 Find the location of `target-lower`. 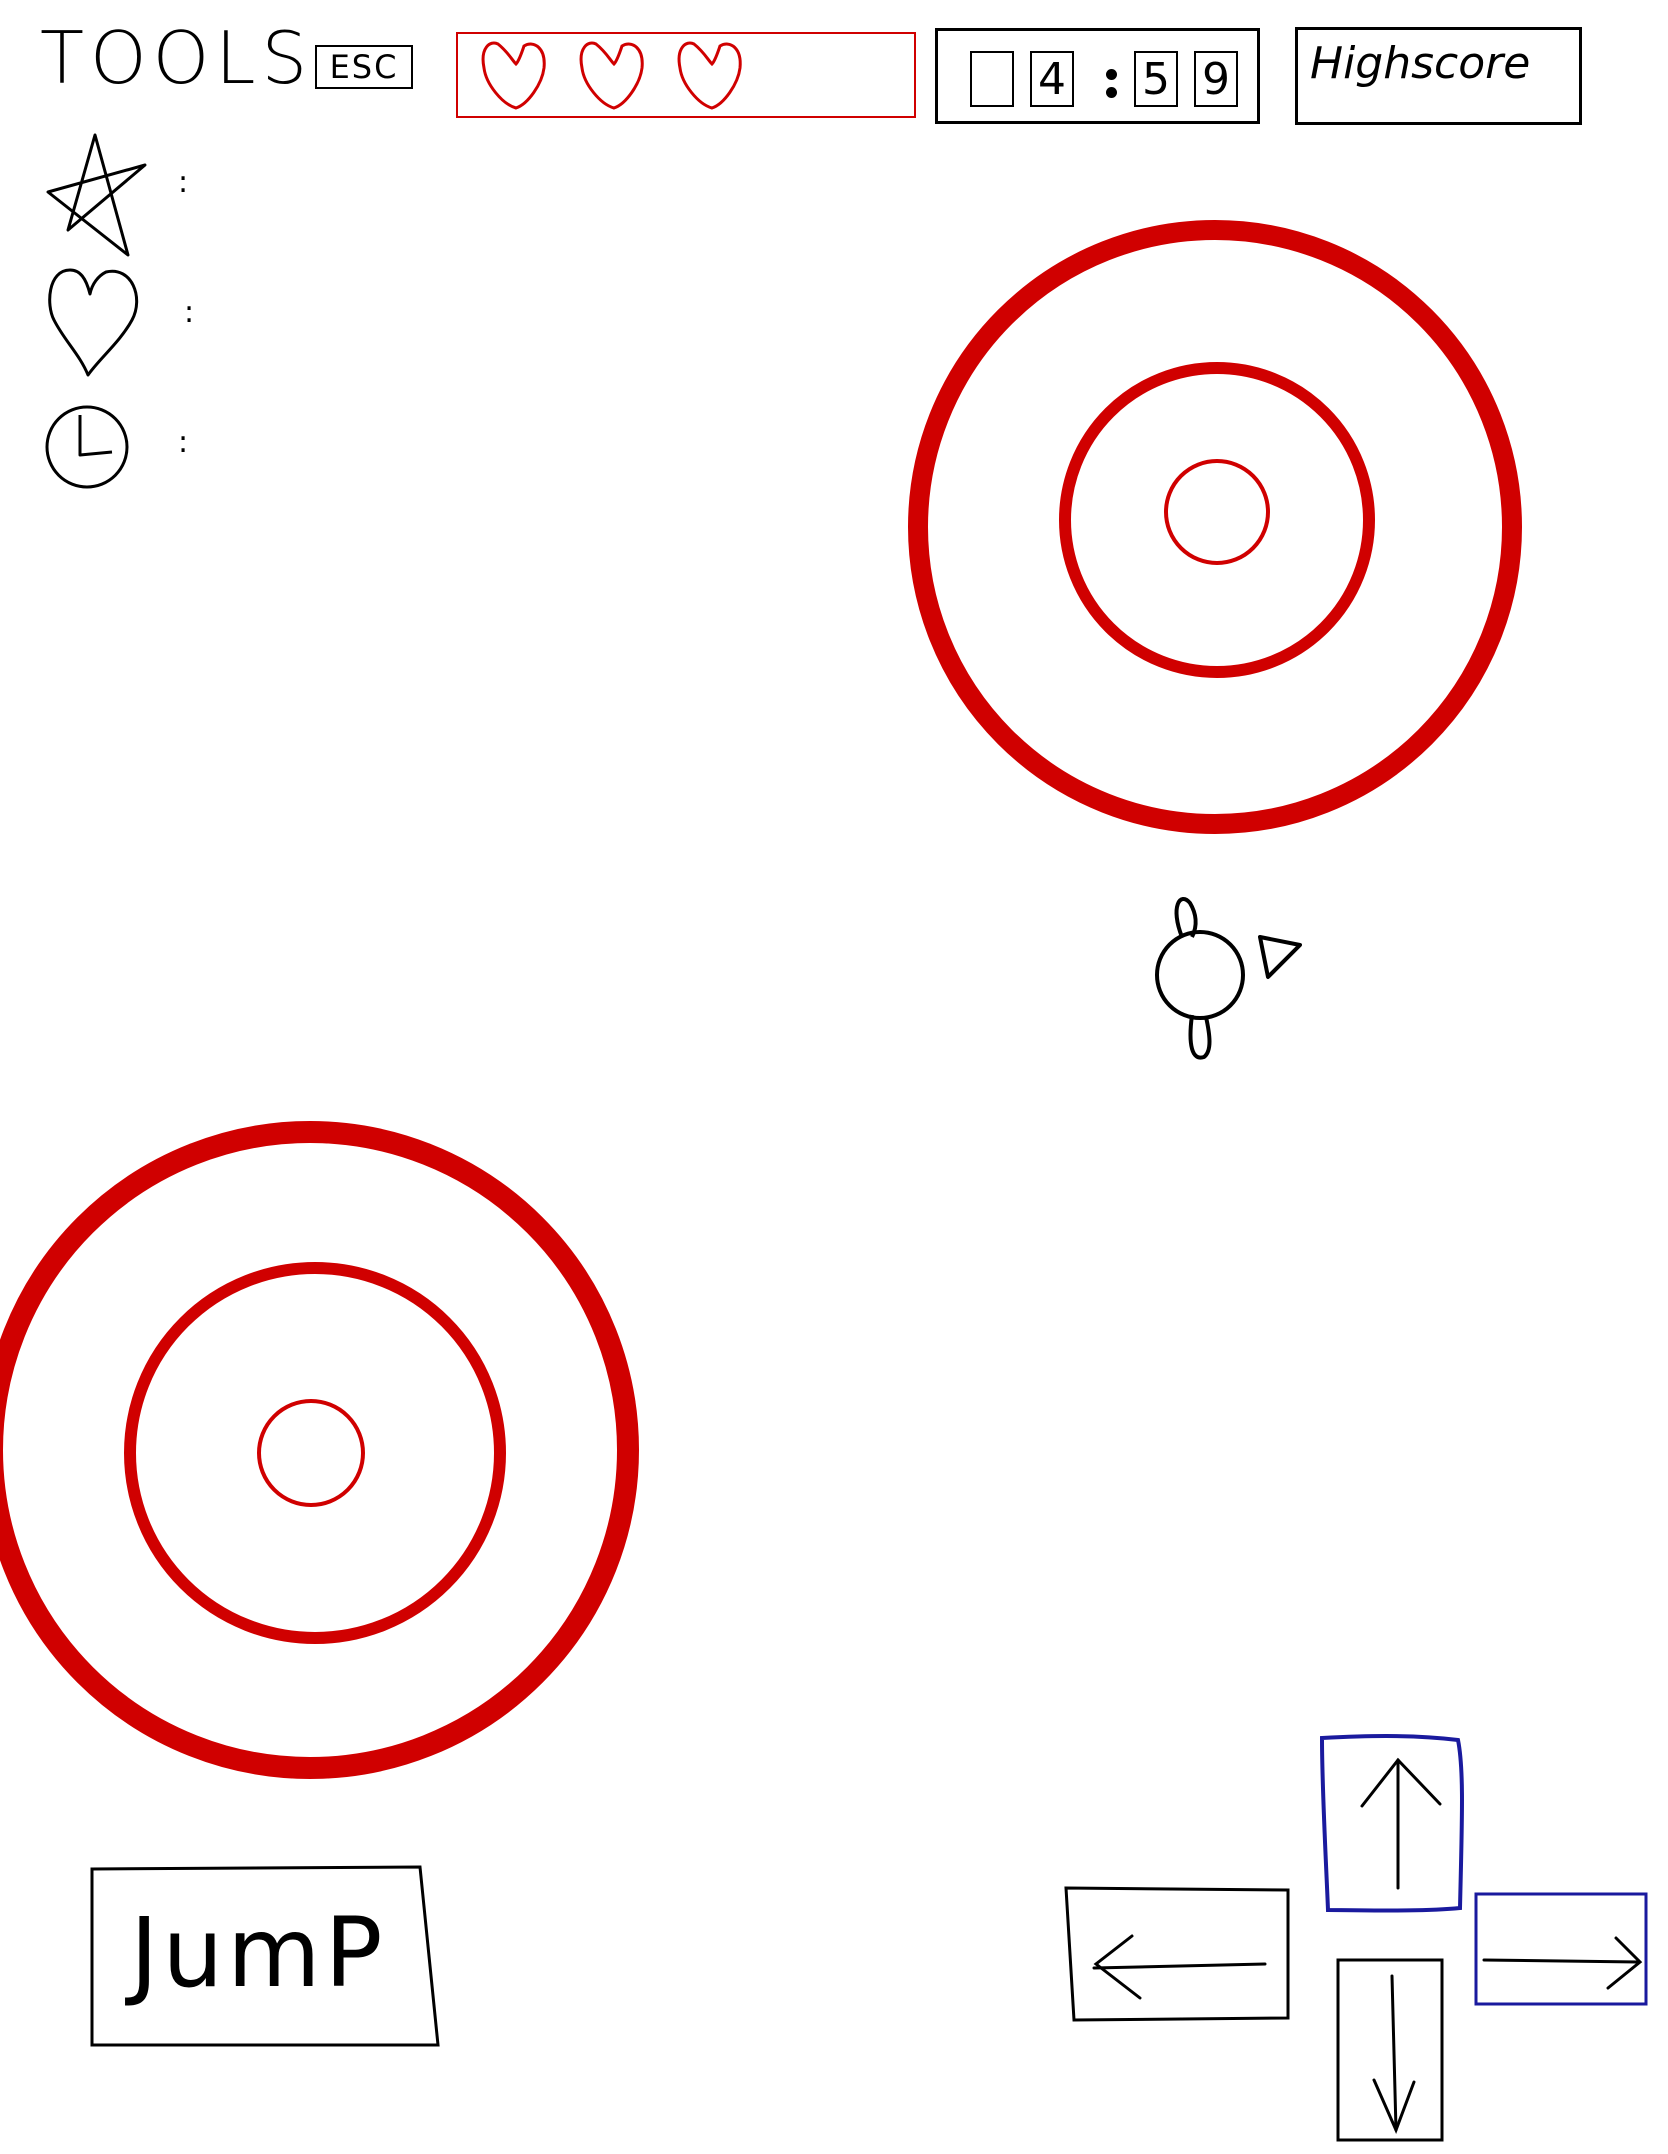

target-lower is located at coordinates (325, 1455).